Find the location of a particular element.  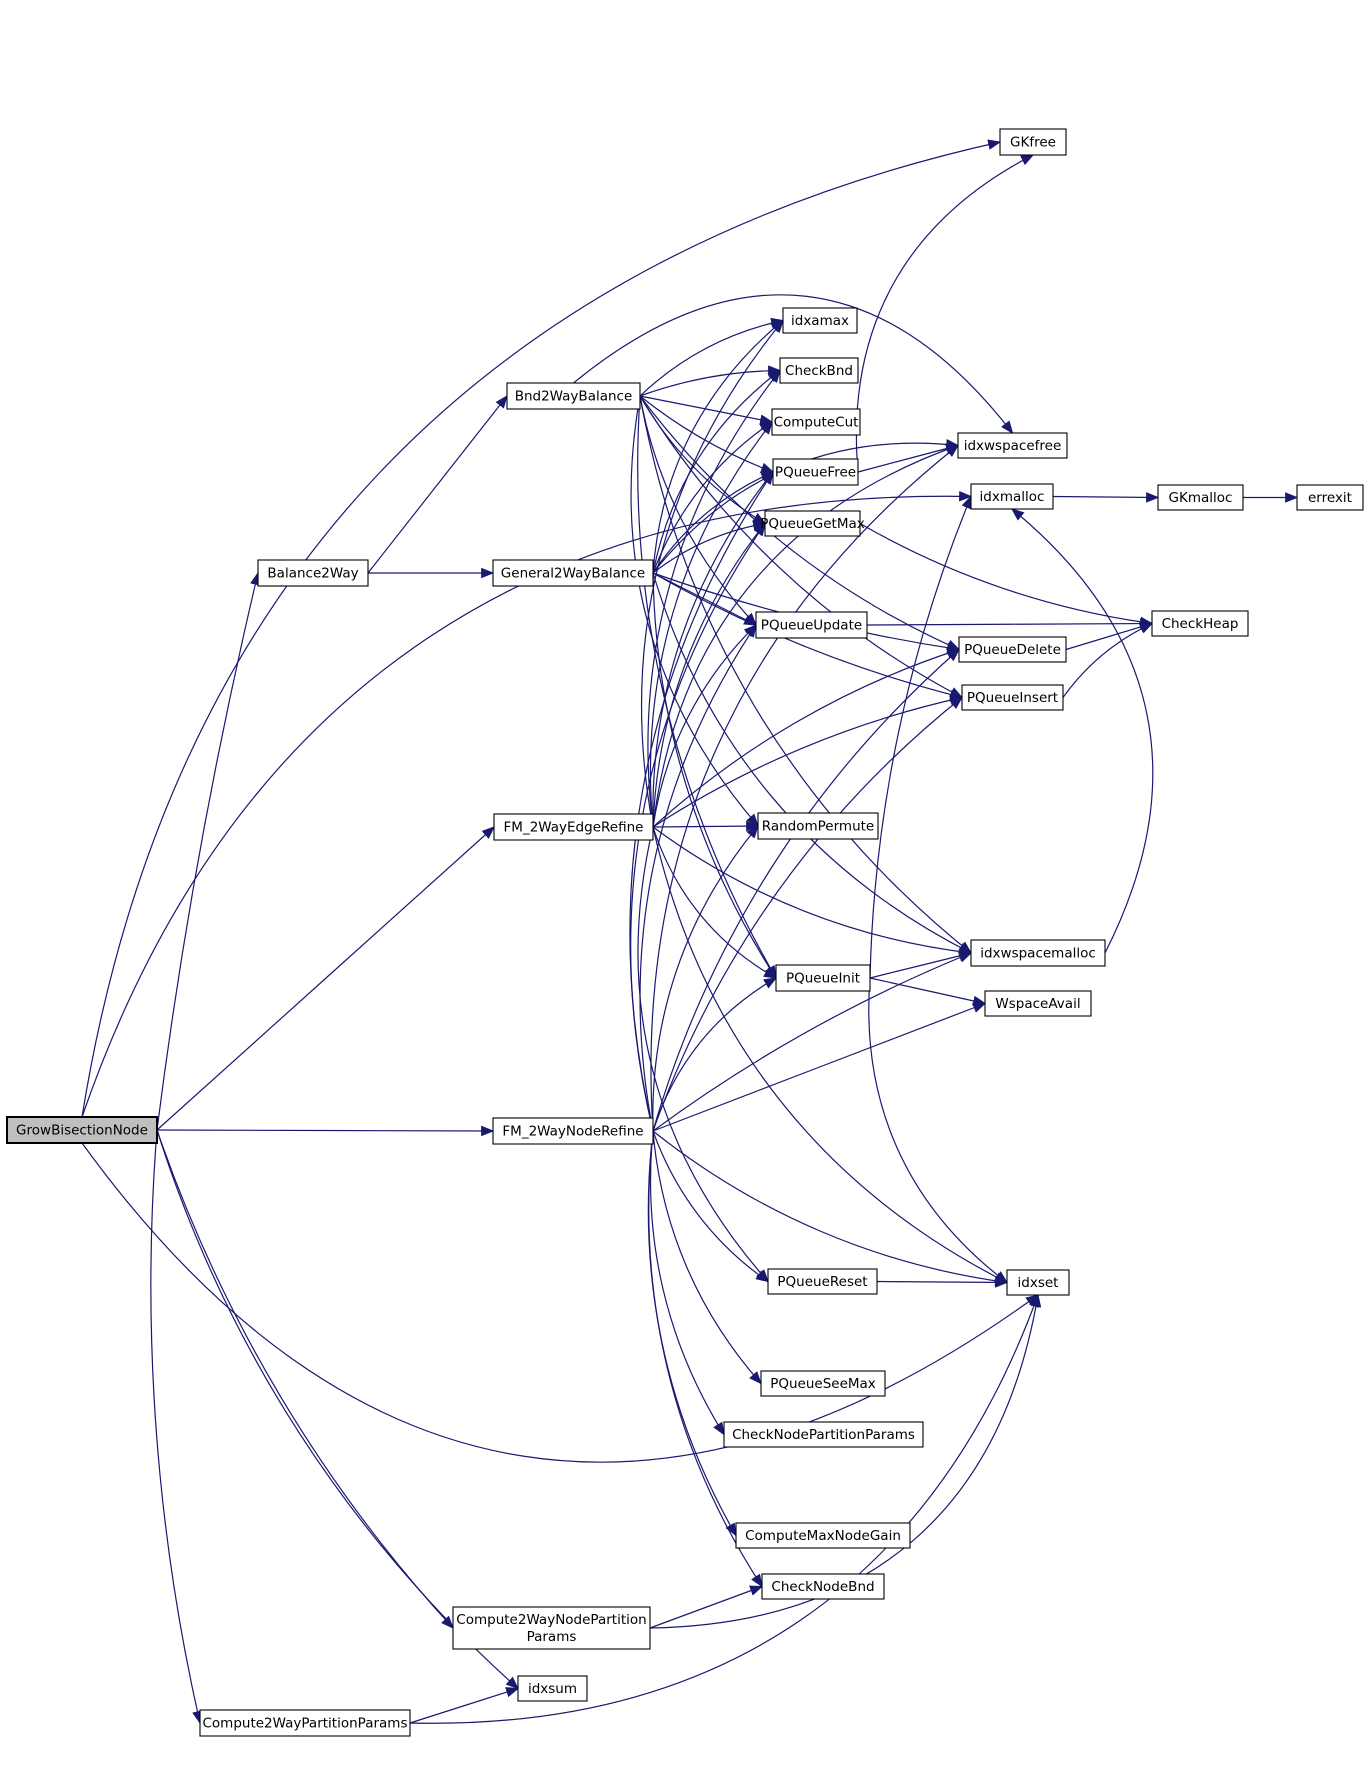

edge-Compute2WayNodePartitionParams-to-idxset is located at coordinates (845, 1461).